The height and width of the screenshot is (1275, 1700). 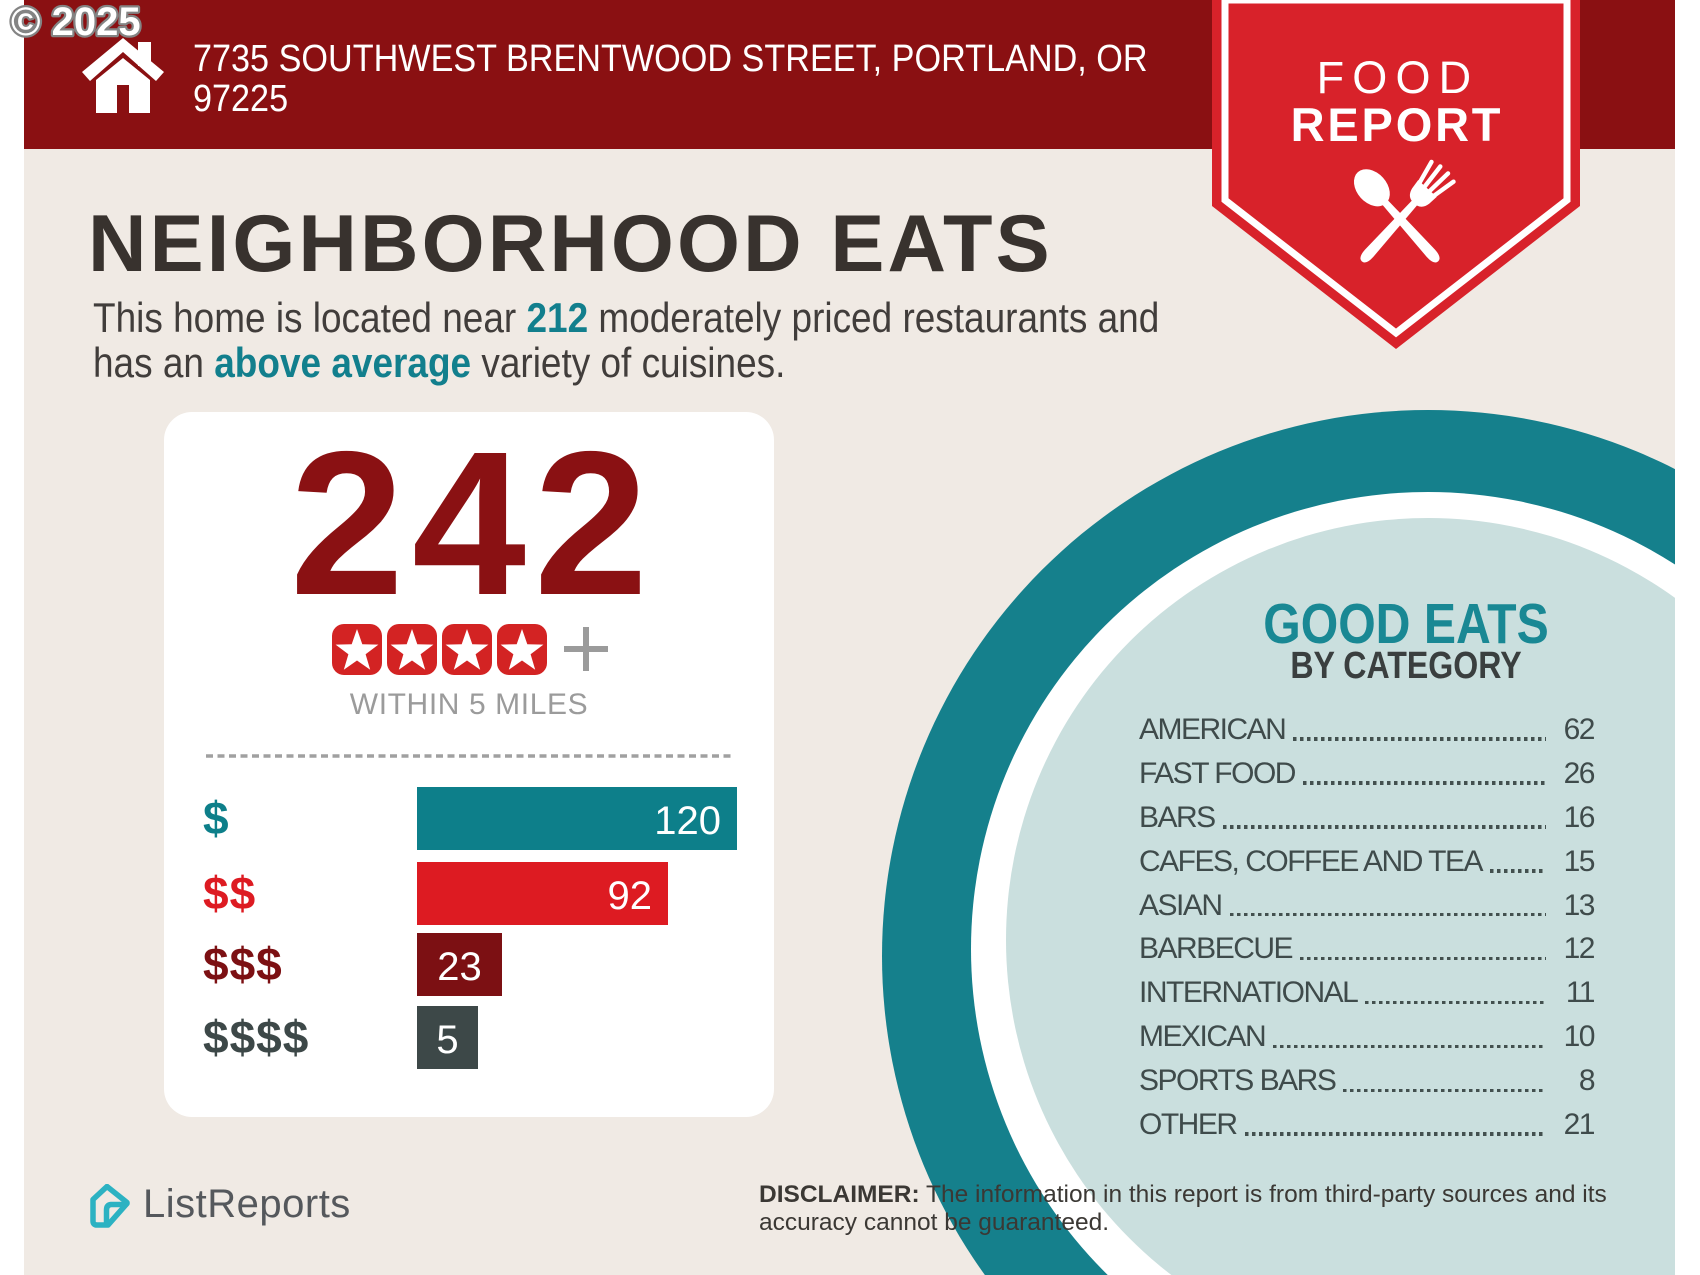 What do you see at coordinates (1397, 124) in the screenshot?
I see `svg-text: REPORT` at bounding box center [1397, 124].